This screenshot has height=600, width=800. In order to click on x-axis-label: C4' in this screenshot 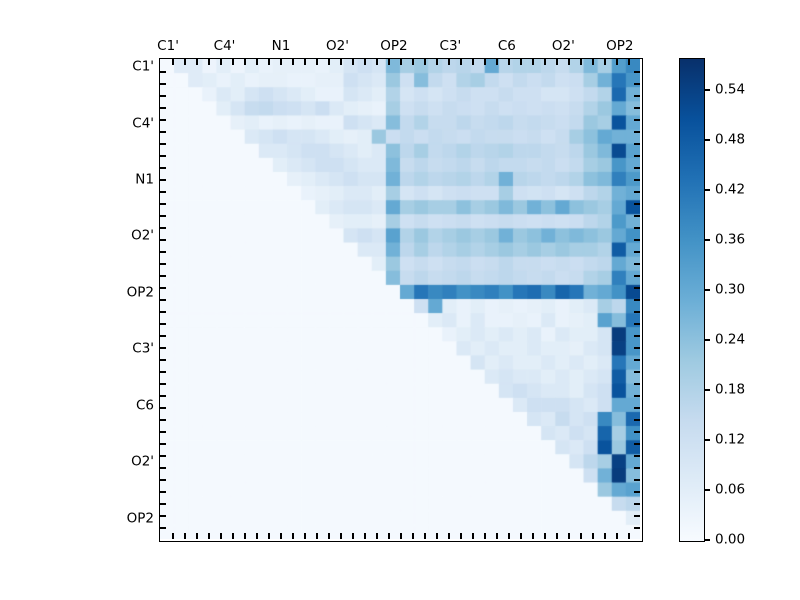, I will do `click(224, 46)`.